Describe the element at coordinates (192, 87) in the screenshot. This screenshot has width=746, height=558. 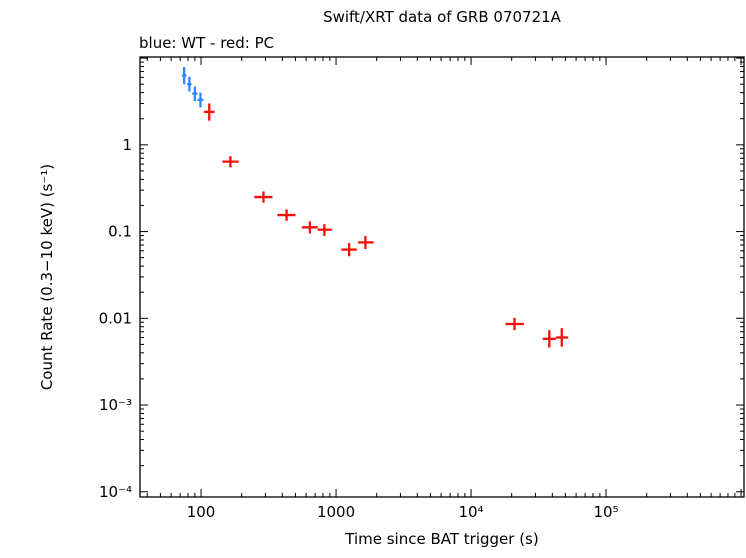
I see `series-WT` at that location.